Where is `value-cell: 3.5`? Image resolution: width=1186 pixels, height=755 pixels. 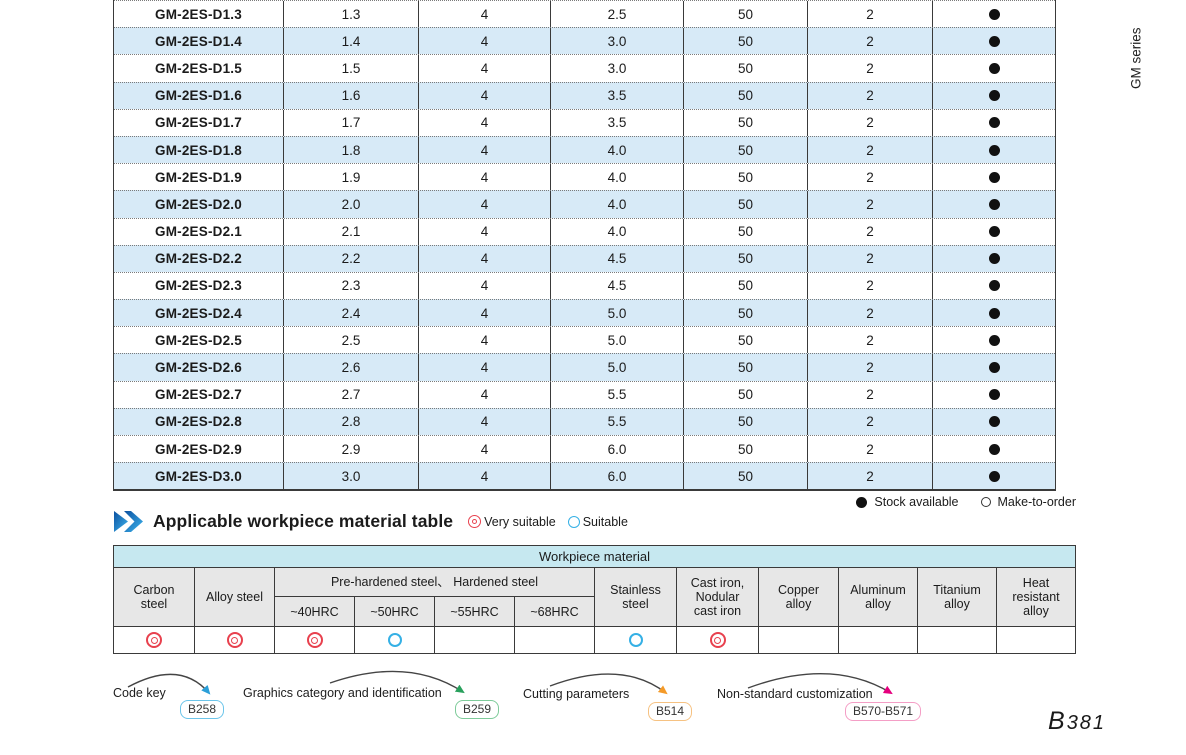
value-cell: 3.5 is located at coordinates (617, 95).